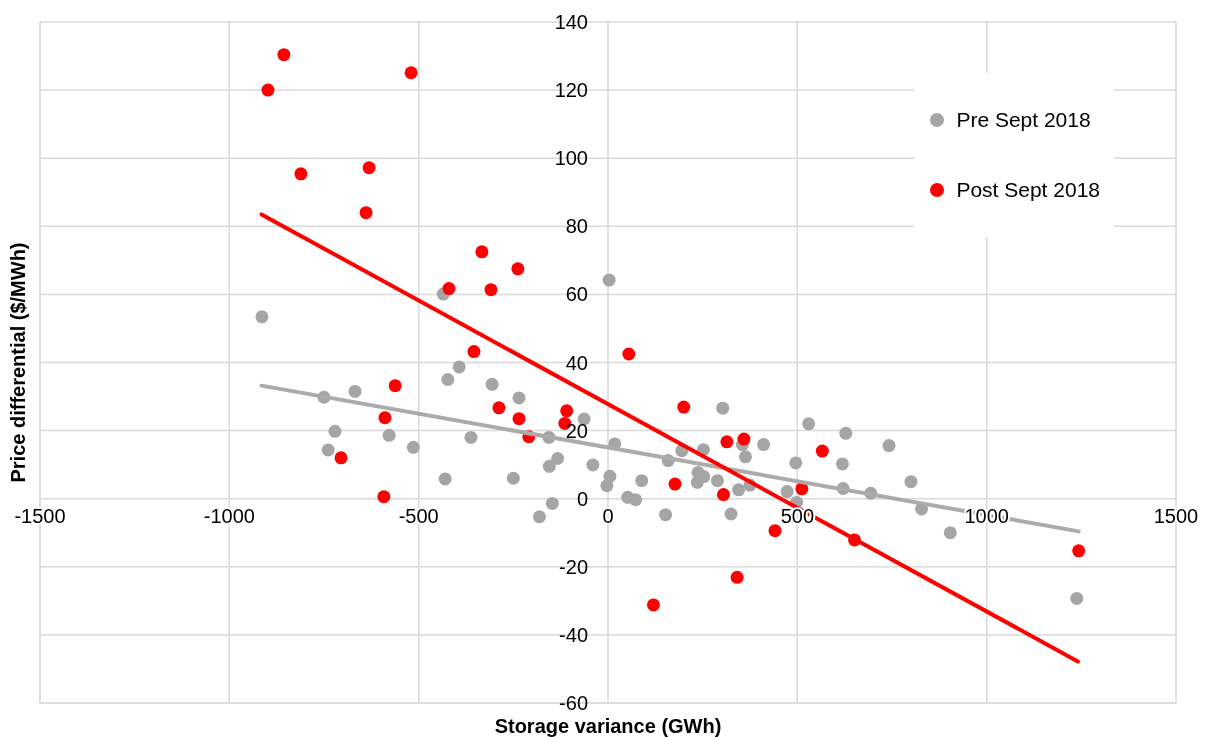  What do you see at coordinates (576, 430) in the screenshot?
I see `y-tick-label: 20` at bounding box center [576, 430].